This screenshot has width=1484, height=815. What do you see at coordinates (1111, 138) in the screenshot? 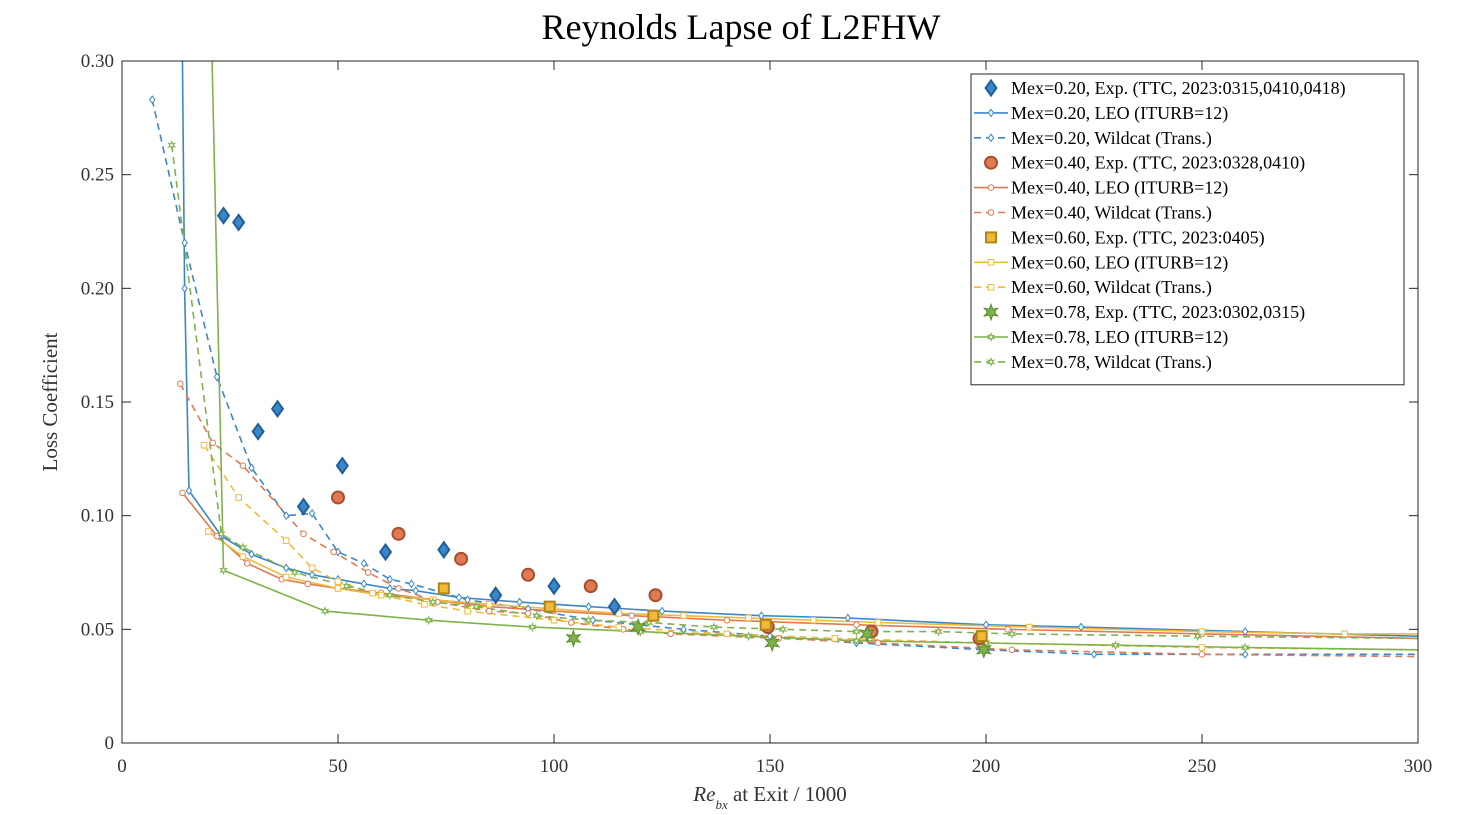
I see `legend-label-2: Mex=0.20, Wildcat (Trans.)` at bounding box center [1111, 138].